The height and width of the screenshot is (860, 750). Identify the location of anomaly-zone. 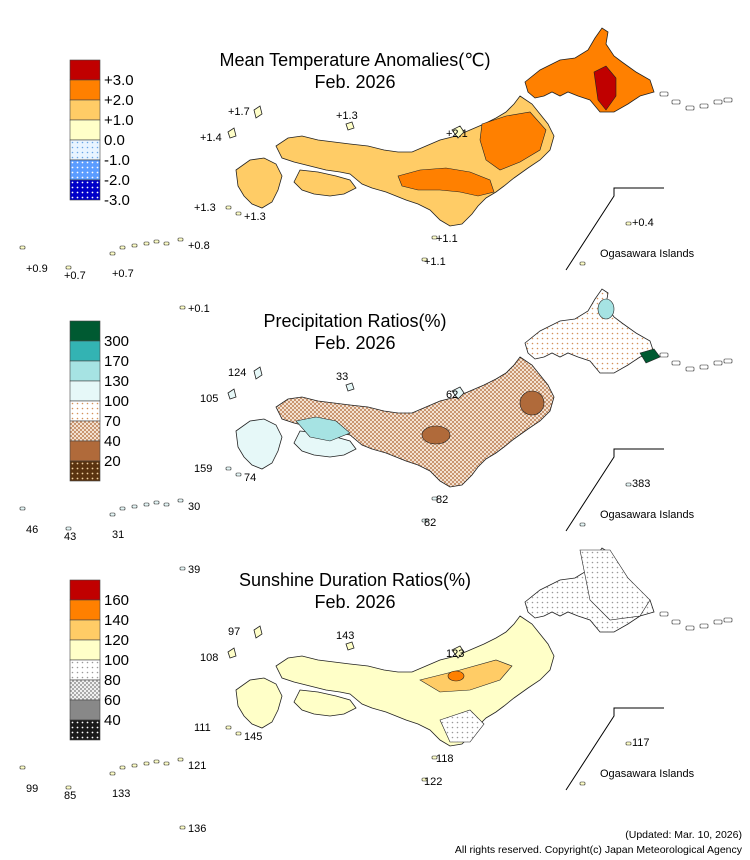
(513, 141).